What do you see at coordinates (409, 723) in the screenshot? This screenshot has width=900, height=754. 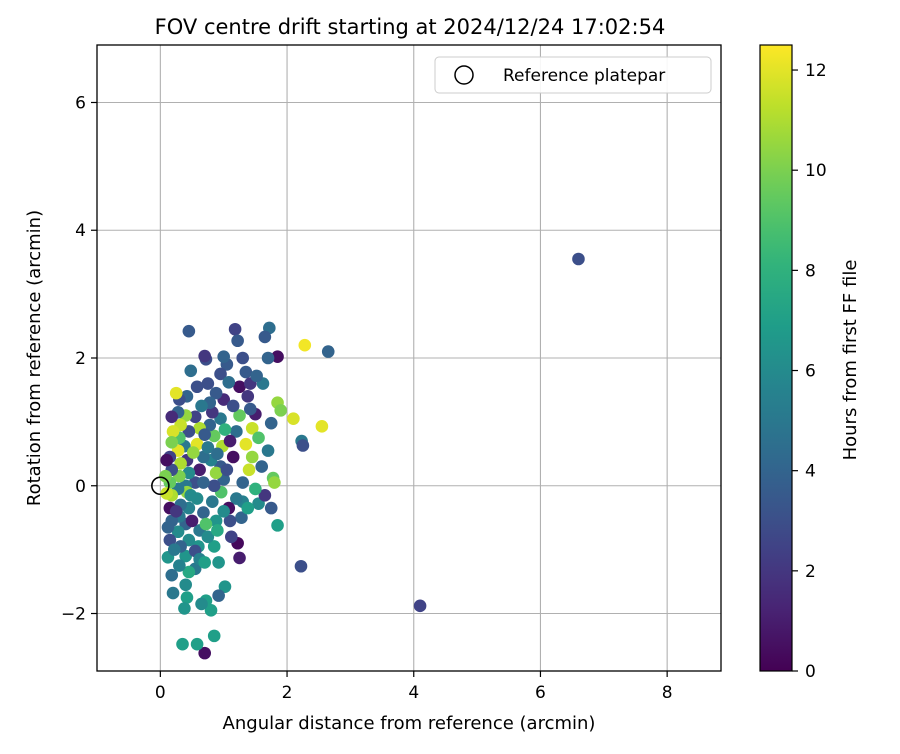 I see `x-axis-label: Angular distance from reference (arcmin)` at bounding box center [409, 723].